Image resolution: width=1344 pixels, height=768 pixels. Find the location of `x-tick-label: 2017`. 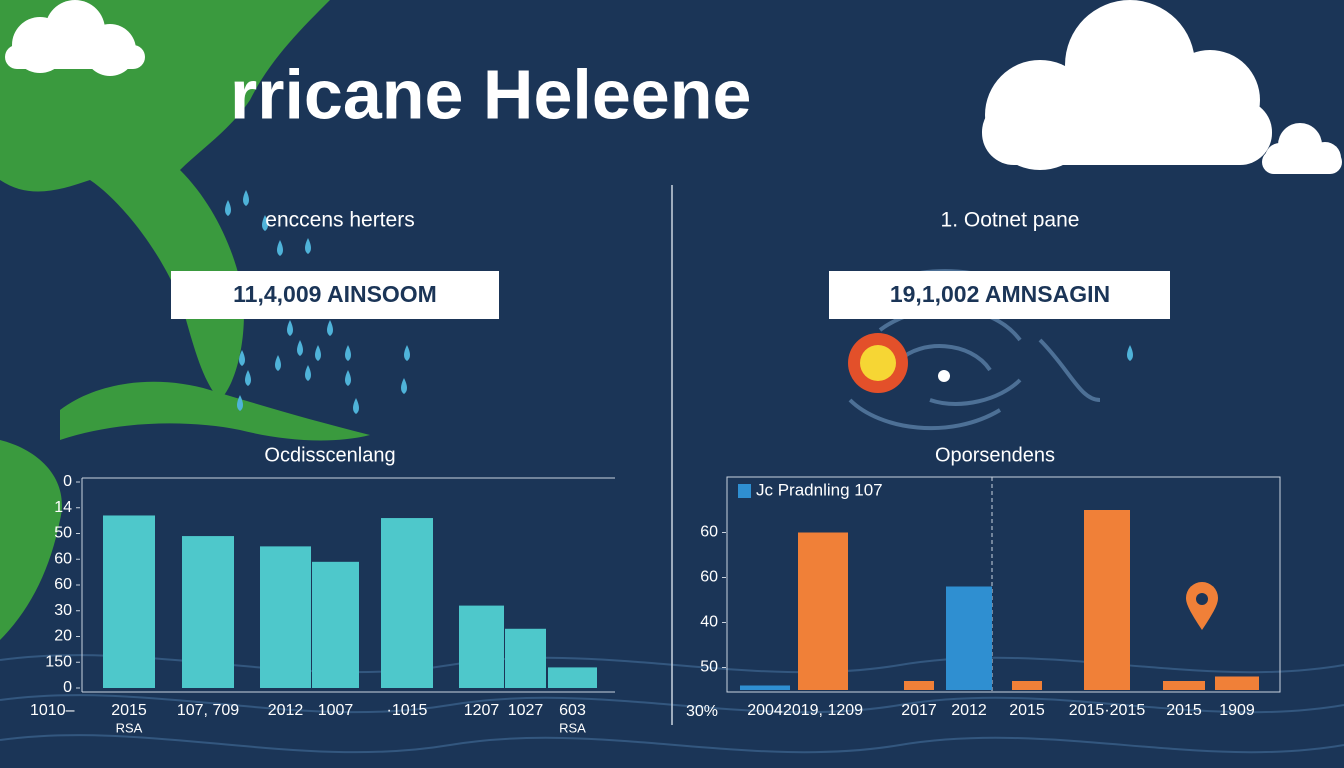

x-tick-label: 2017 is located at coordinates (919, 710).